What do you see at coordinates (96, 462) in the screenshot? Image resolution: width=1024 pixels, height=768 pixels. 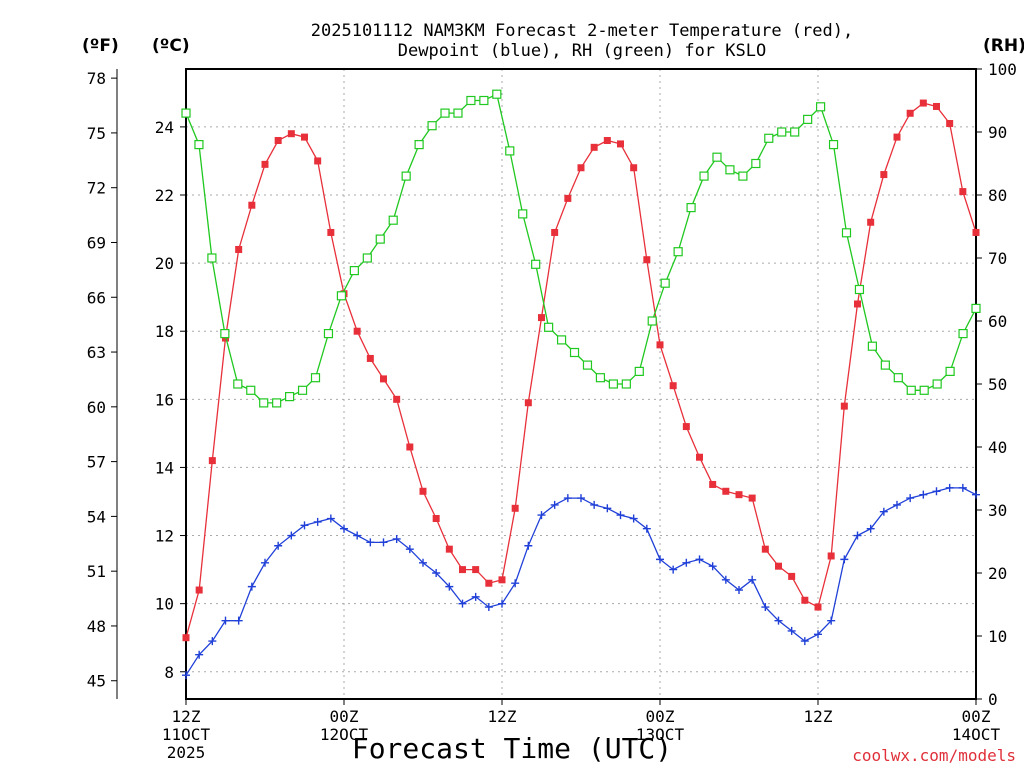 I see `fahrenheit-tick-label: 57` at bounding box center [96, 462].